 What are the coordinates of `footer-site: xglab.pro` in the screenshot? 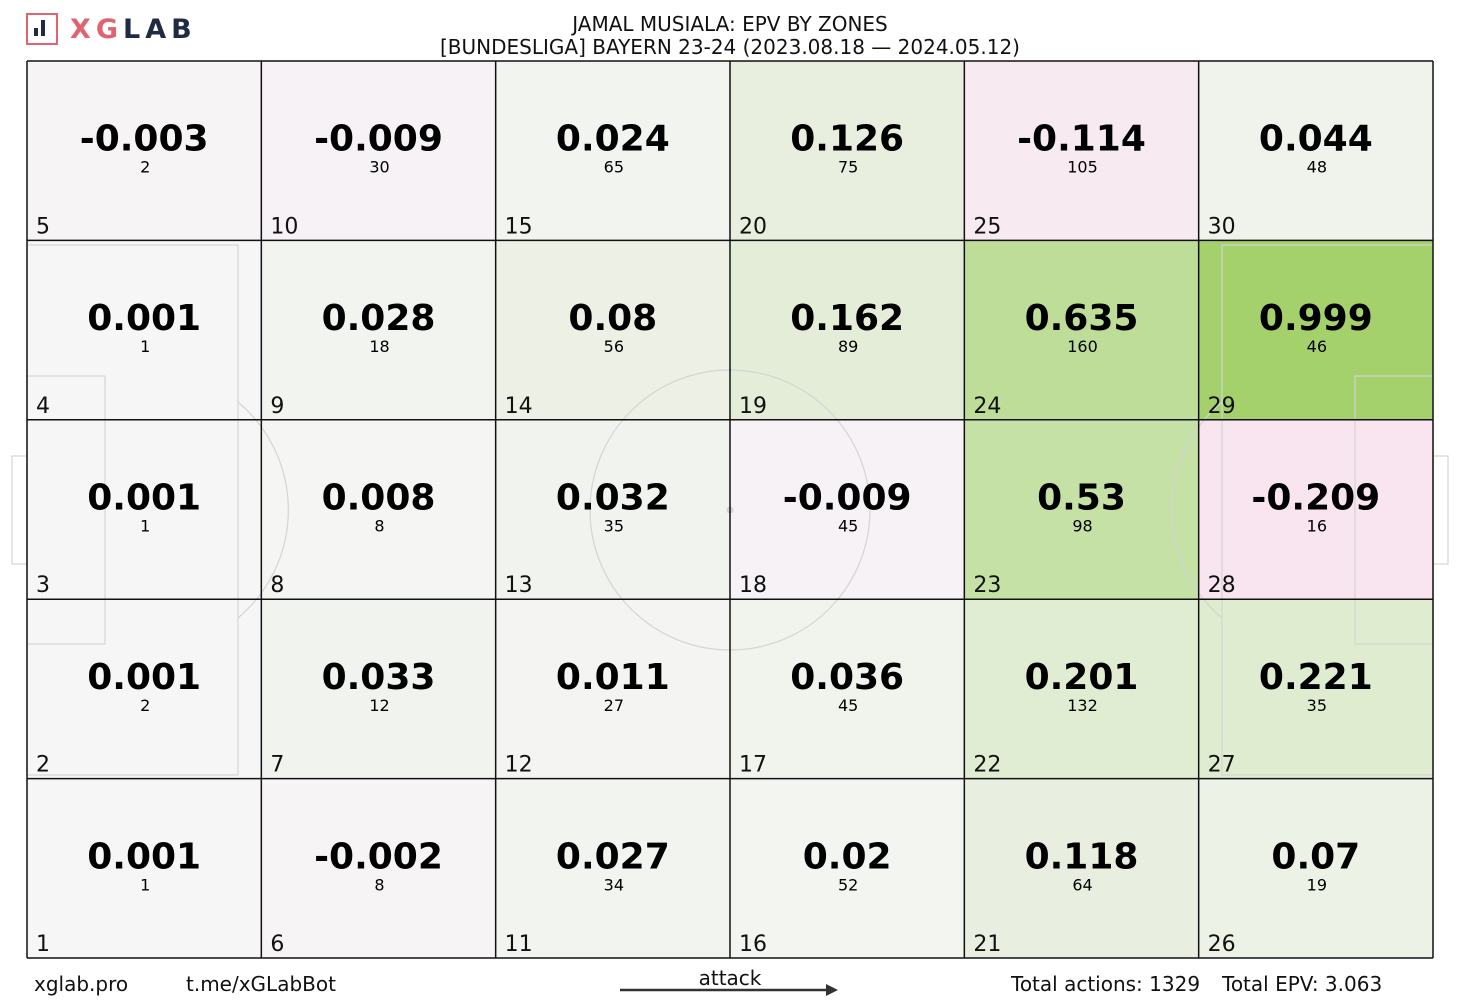 It's located at (81, 984).